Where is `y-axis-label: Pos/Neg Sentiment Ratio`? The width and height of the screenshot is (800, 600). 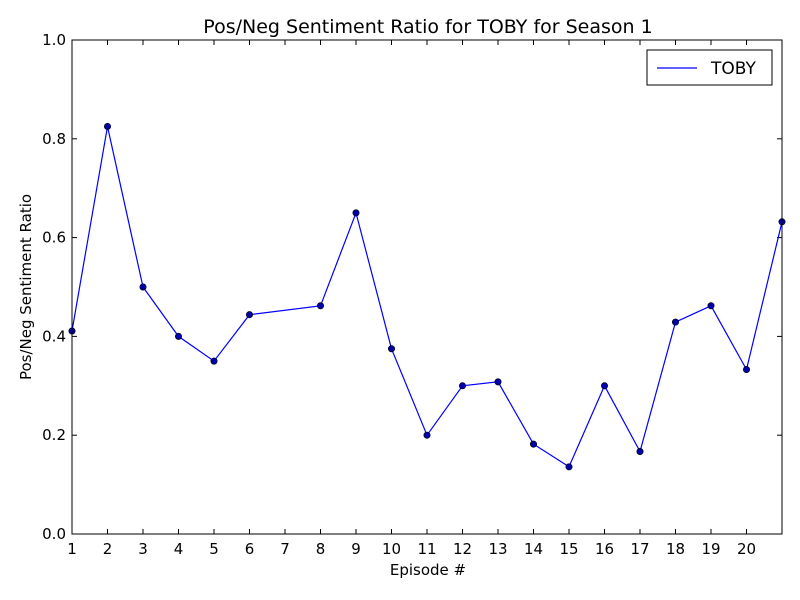 y-axis-label: Pos/Neg Sentiment Ratio is located at coordinates (26, 287).